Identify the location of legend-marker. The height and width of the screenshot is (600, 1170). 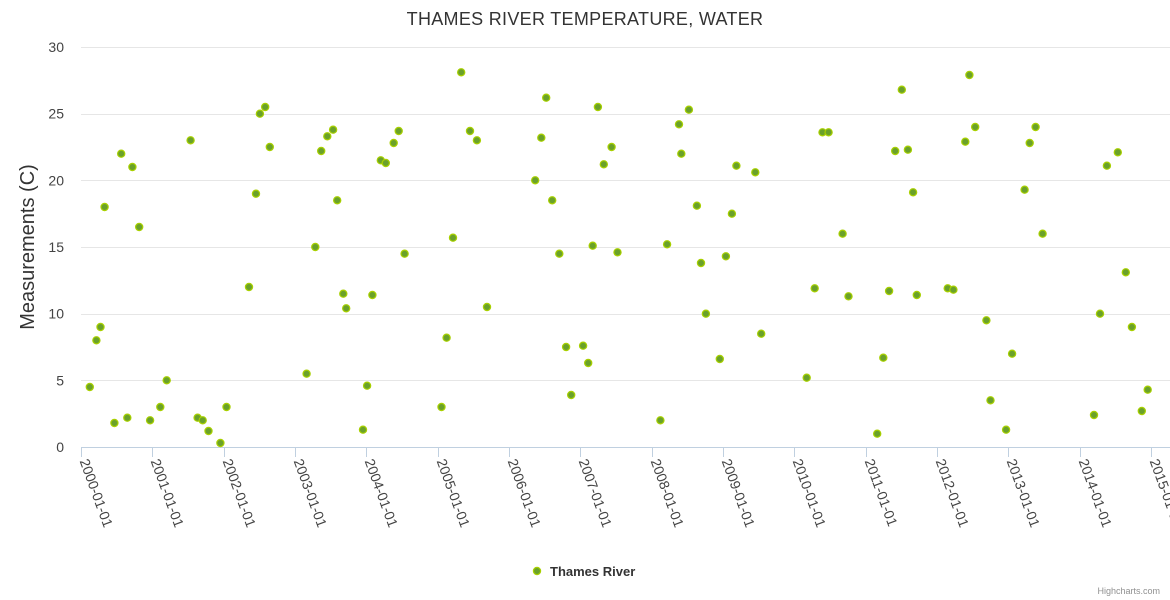
(537, 571).